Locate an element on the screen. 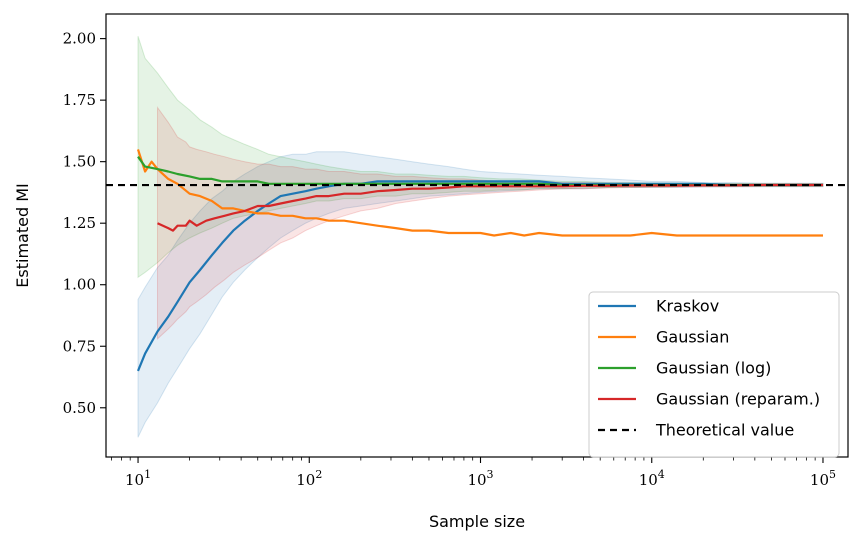 The image size is (864, 545). y-tick-label: 1.75 is located at coordinates (79, 100).